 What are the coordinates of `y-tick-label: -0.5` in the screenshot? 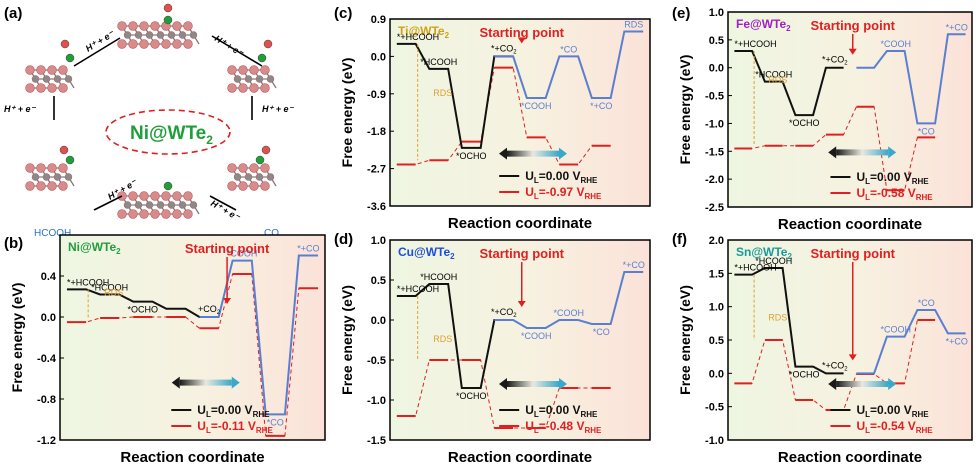 It's located at (376, 361).